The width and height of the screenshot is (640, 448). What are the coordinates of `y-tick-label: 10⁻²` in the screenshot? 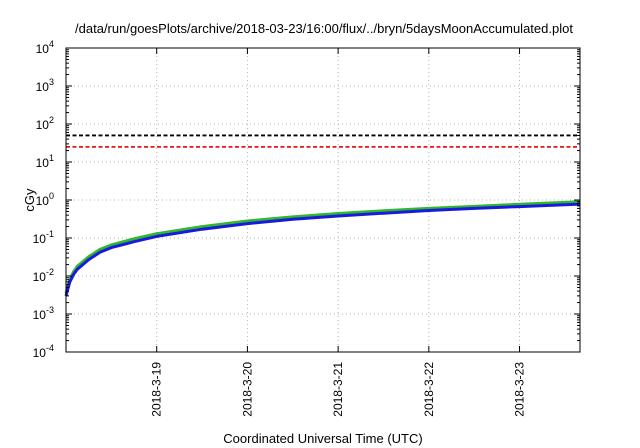 It's located at (43, 275).